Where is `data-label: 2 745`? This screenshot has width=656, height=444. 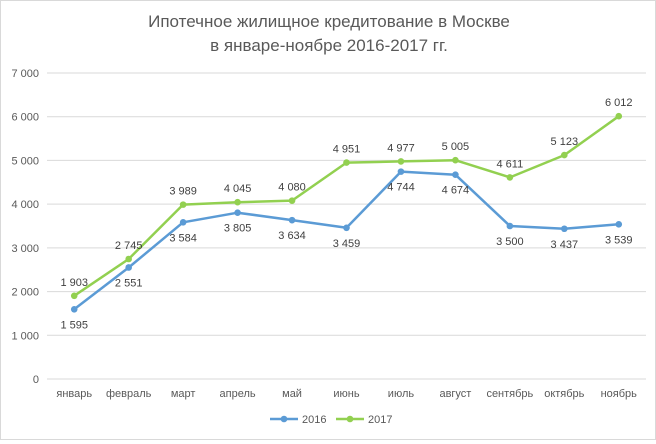 data-label: 2 745 is located at coordinates (129, 246).